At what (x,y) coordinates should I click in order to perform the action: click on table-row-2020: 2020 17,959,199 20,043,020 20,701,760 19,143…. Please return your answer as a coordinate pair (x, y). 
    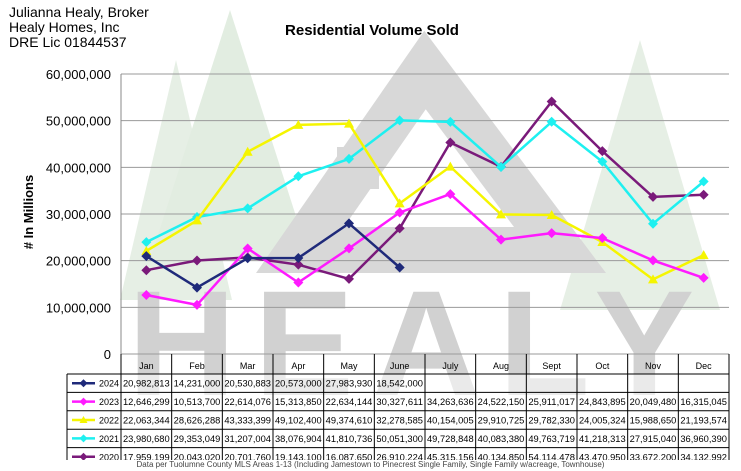
    Looking at the image, I should click on (399, 456).